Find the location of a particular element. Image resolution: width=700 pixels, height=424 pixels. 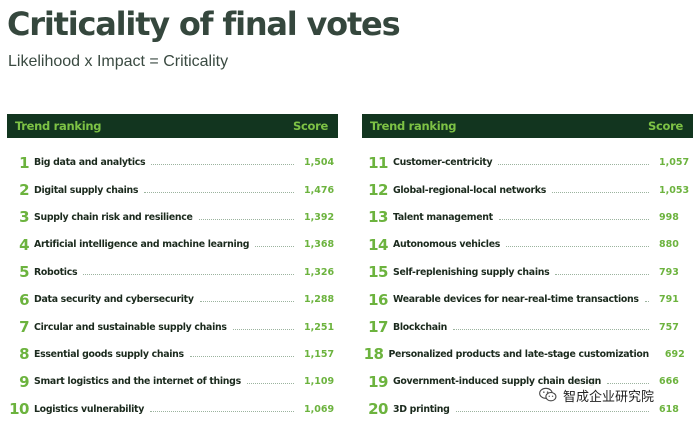

trend-name: Government-induced supply chain design is located at coordinates (497, 382).